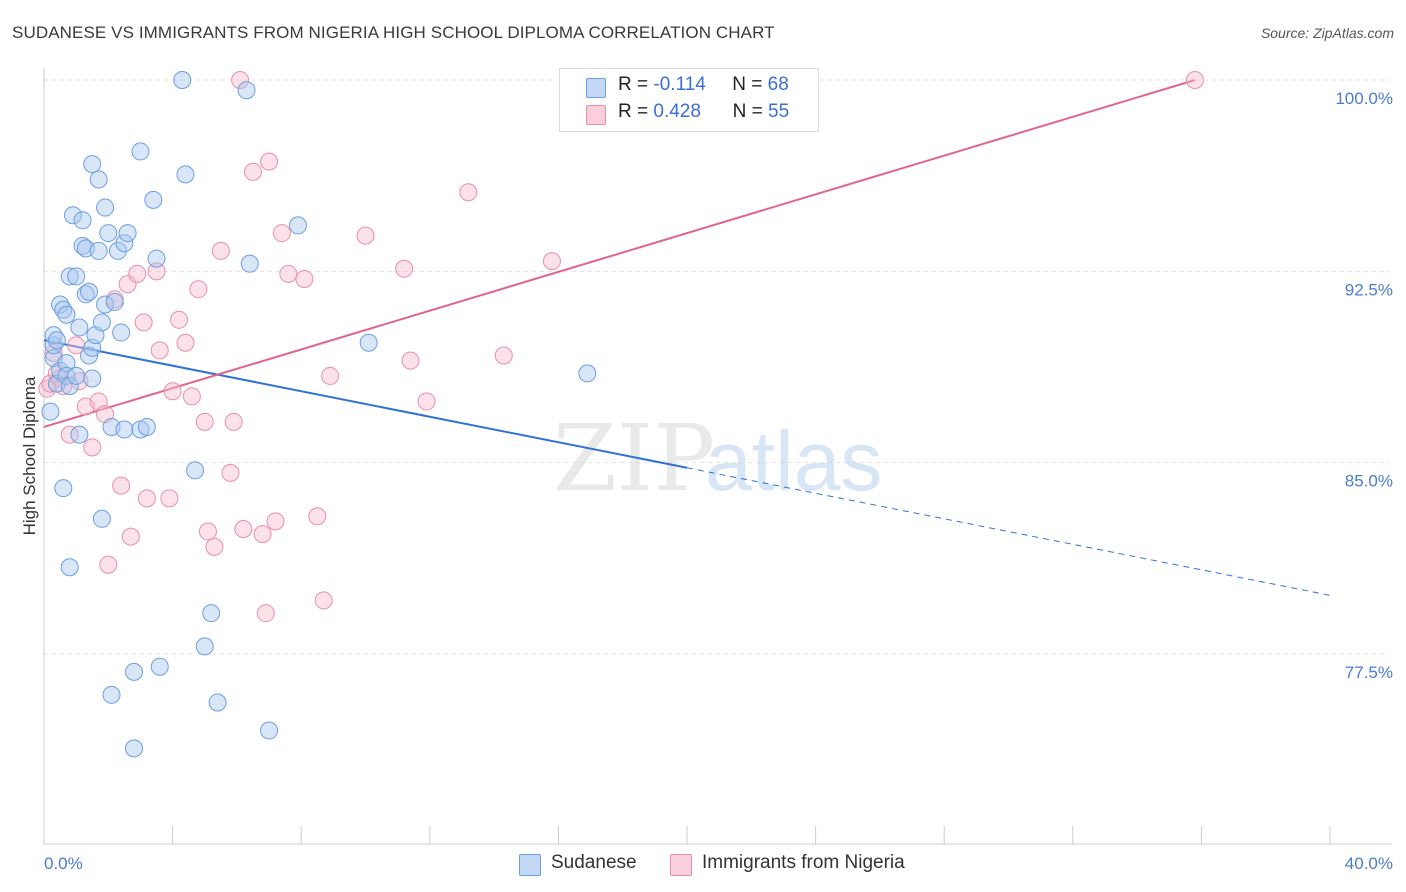  Describe the element at coordinates (594, 862) in the screenshot. I see `legend-label-sudanese: Sudanese` at that location.